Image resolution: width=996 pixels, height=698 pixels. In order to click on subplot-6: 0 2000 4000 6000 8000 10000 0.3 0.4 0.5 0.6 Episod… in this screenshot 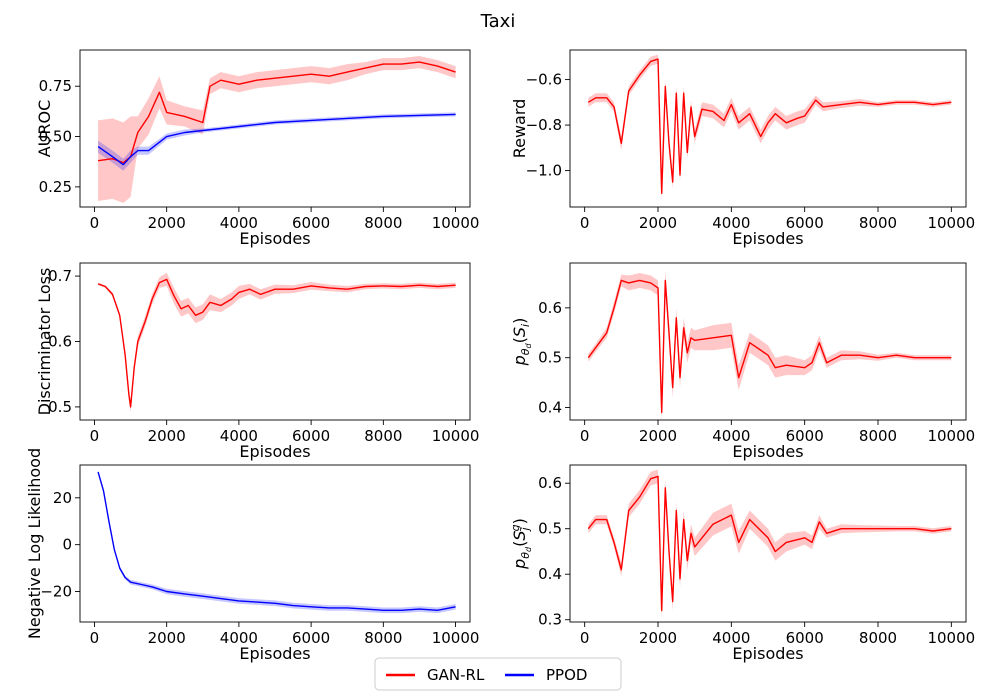, I will do `click(742, 563)`.